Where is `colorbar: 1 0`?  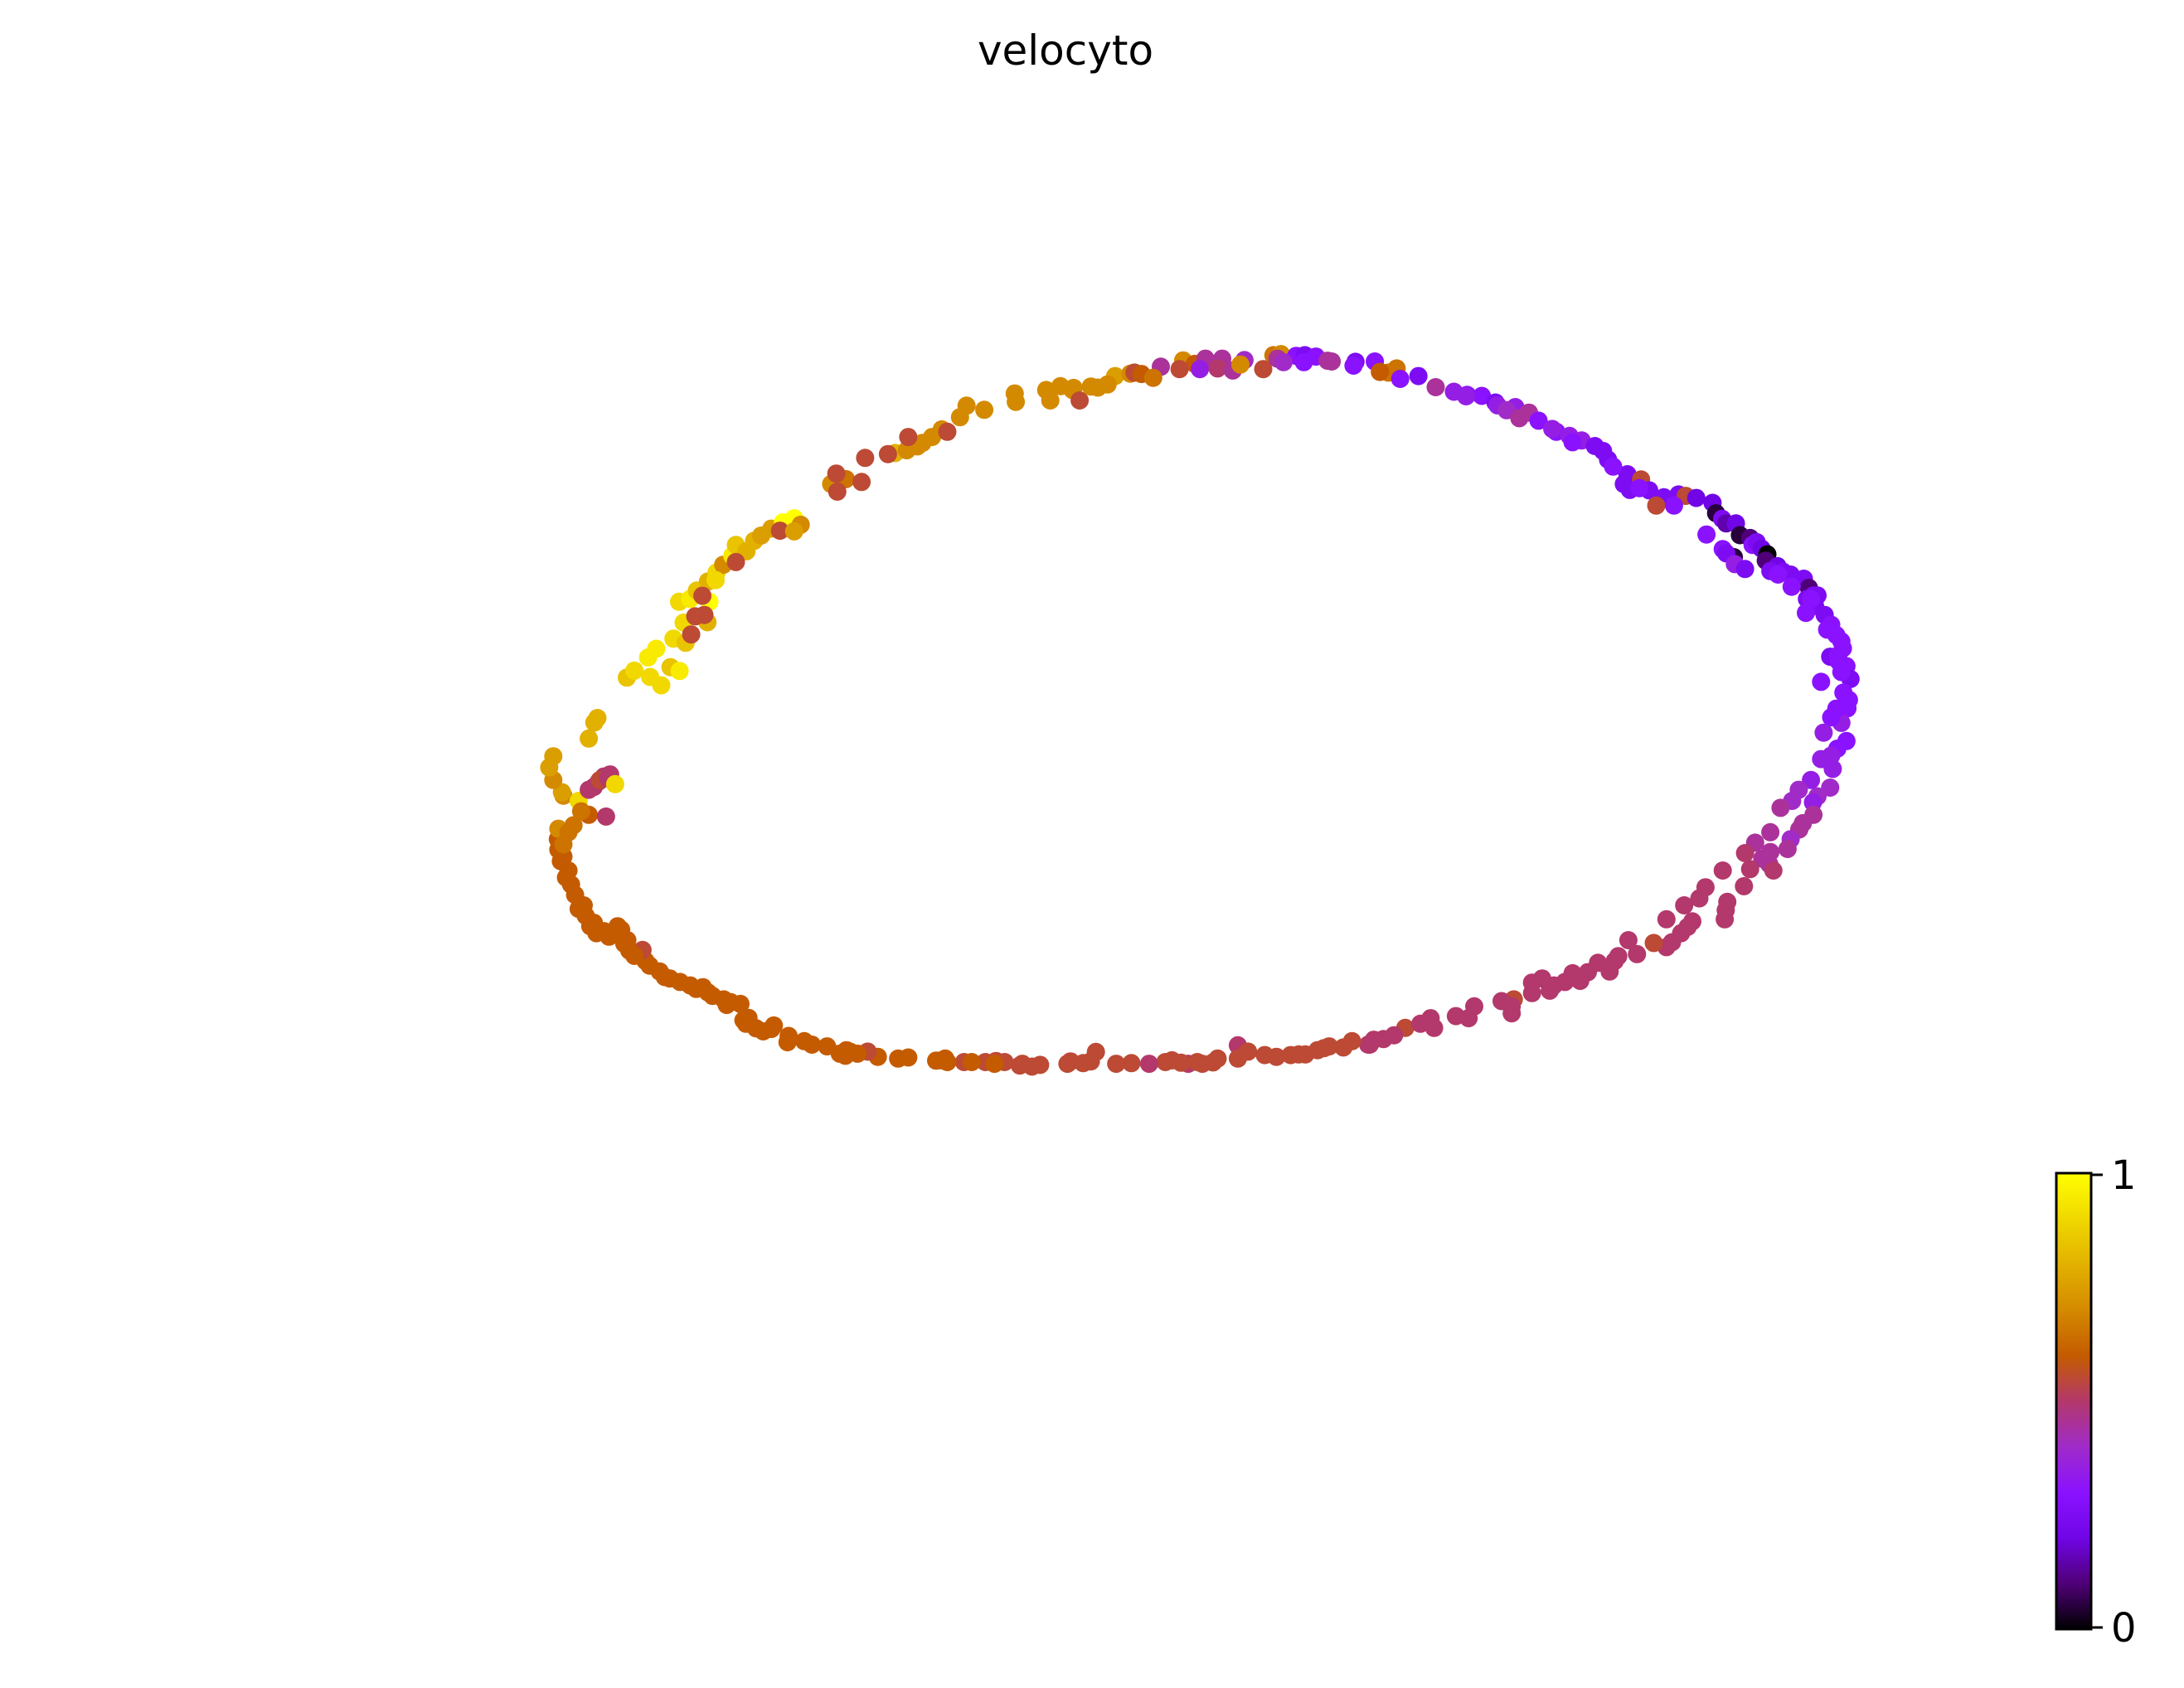 colorbar: 1 0 is located at coordinates (2096, 1402).